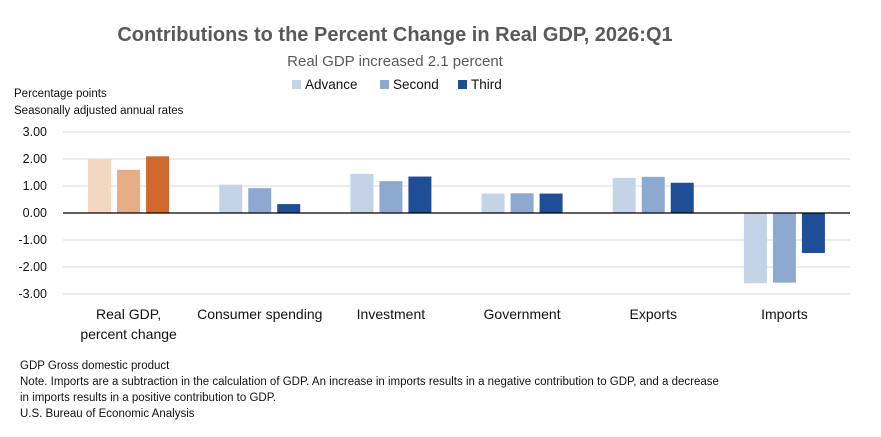 The image size is (881, 437). Describe the element at coordinates (99, 111) in the screenshot. I see `y-axis-label-rates: Seasonally adjusted annual rates` at that location.